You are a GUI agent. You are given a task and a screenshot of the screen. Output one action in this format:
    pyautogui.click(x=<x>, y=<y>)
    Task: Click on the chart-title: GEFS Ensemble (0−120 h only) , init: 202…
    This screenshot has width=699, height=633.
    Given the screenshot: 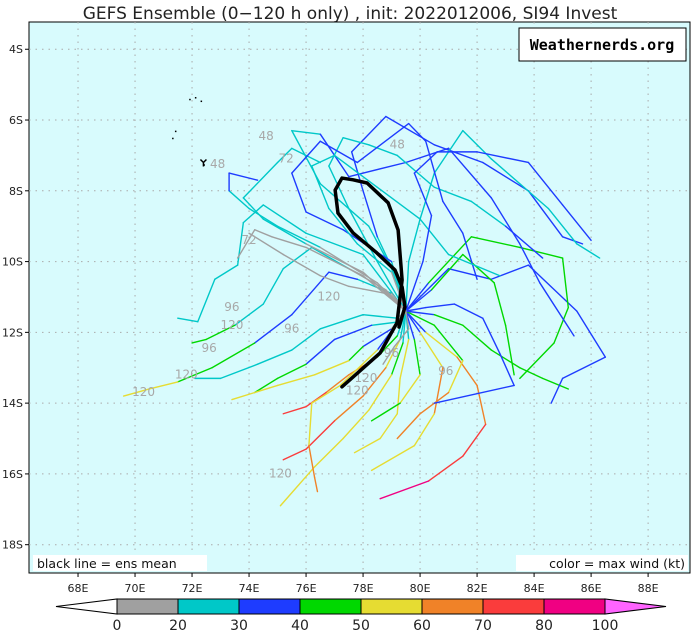 What is the action you would take?
    pyautogui.click(x=350, y=14)
    